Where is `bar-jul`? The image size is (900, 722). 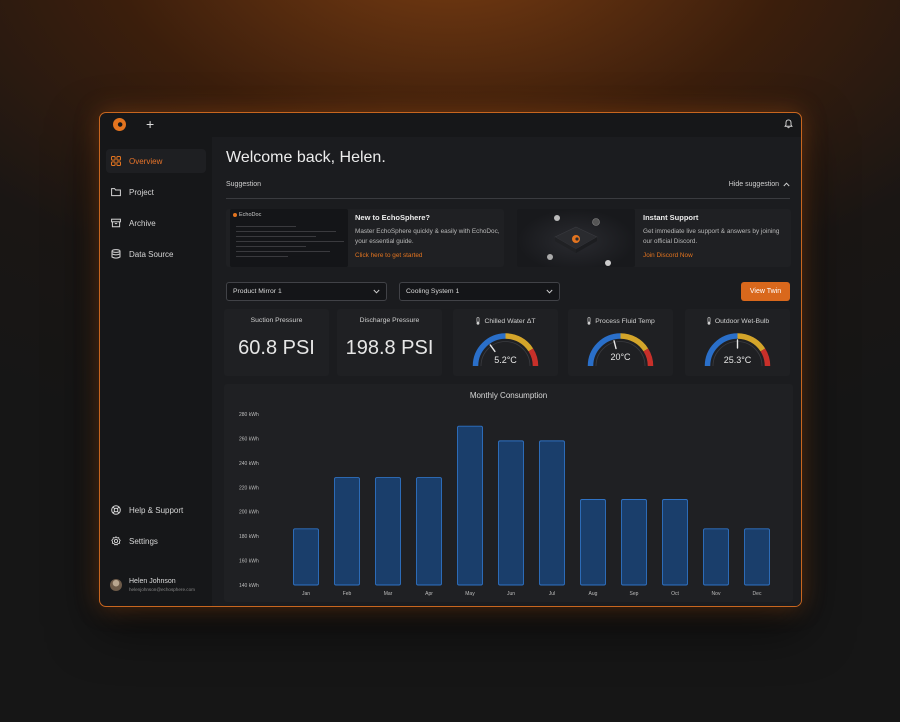 bar-jul is located at coordinates (552, 513).